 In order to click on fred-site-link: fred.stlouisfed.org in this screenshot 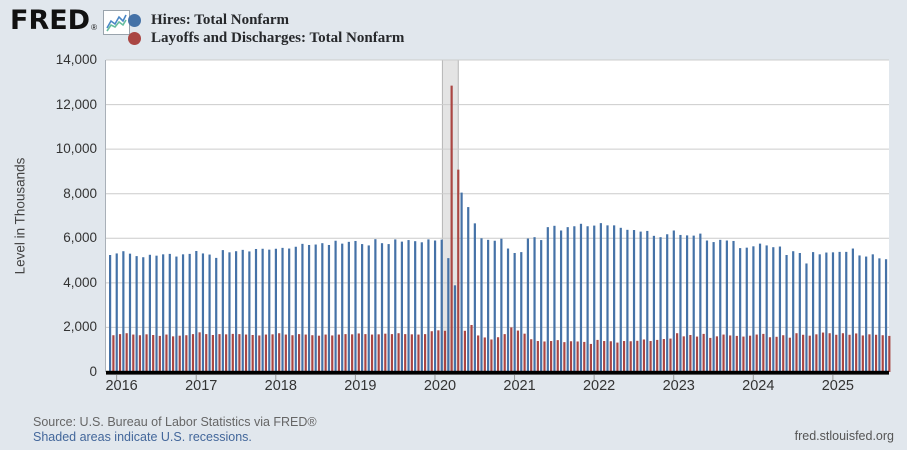, I will do `click(844, 436)`.